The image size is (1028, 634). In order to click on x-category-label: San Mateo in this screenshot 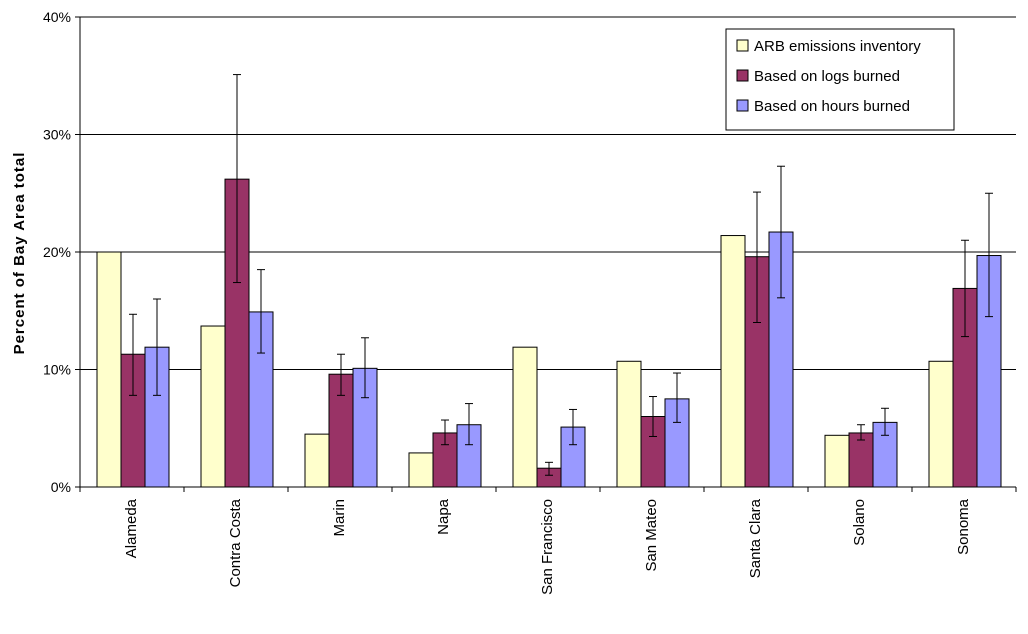, I will do `click(651, 535)`.